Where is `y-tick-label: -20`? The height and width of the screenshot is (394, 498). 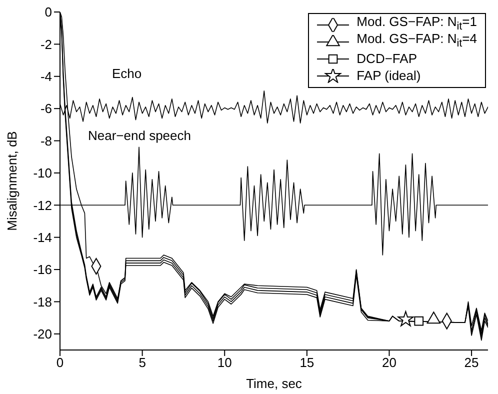 y-tick-label: -20 is located at coordinates (42, 334).